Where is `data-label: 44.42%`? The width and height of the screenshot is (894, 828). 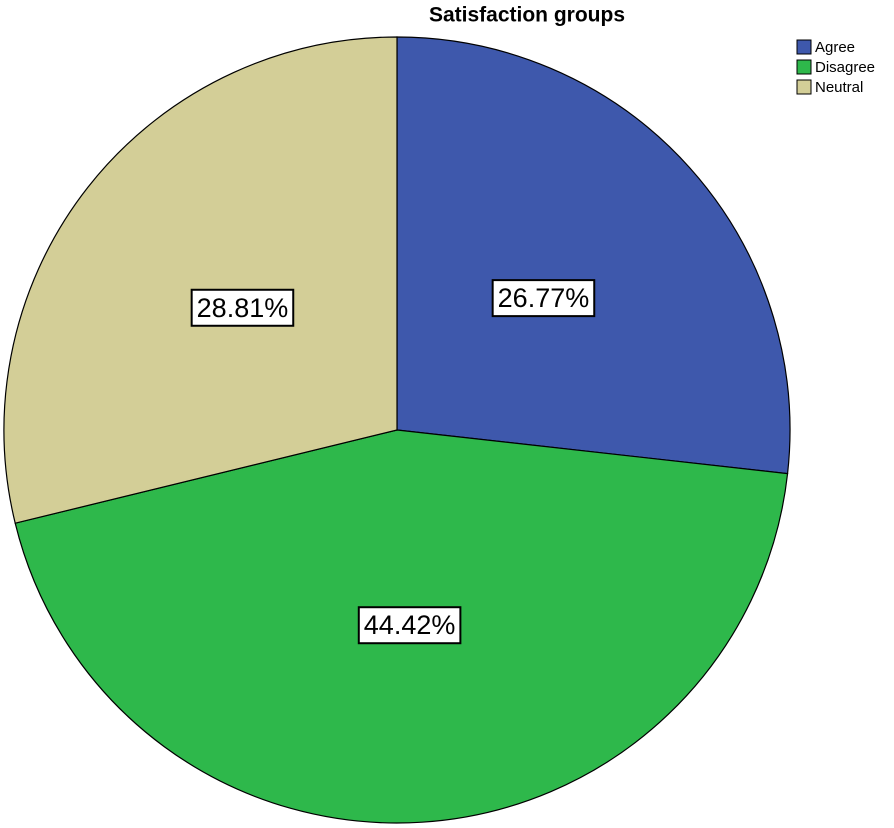 data-label: 44.42% is located at coordinates (410, 625).